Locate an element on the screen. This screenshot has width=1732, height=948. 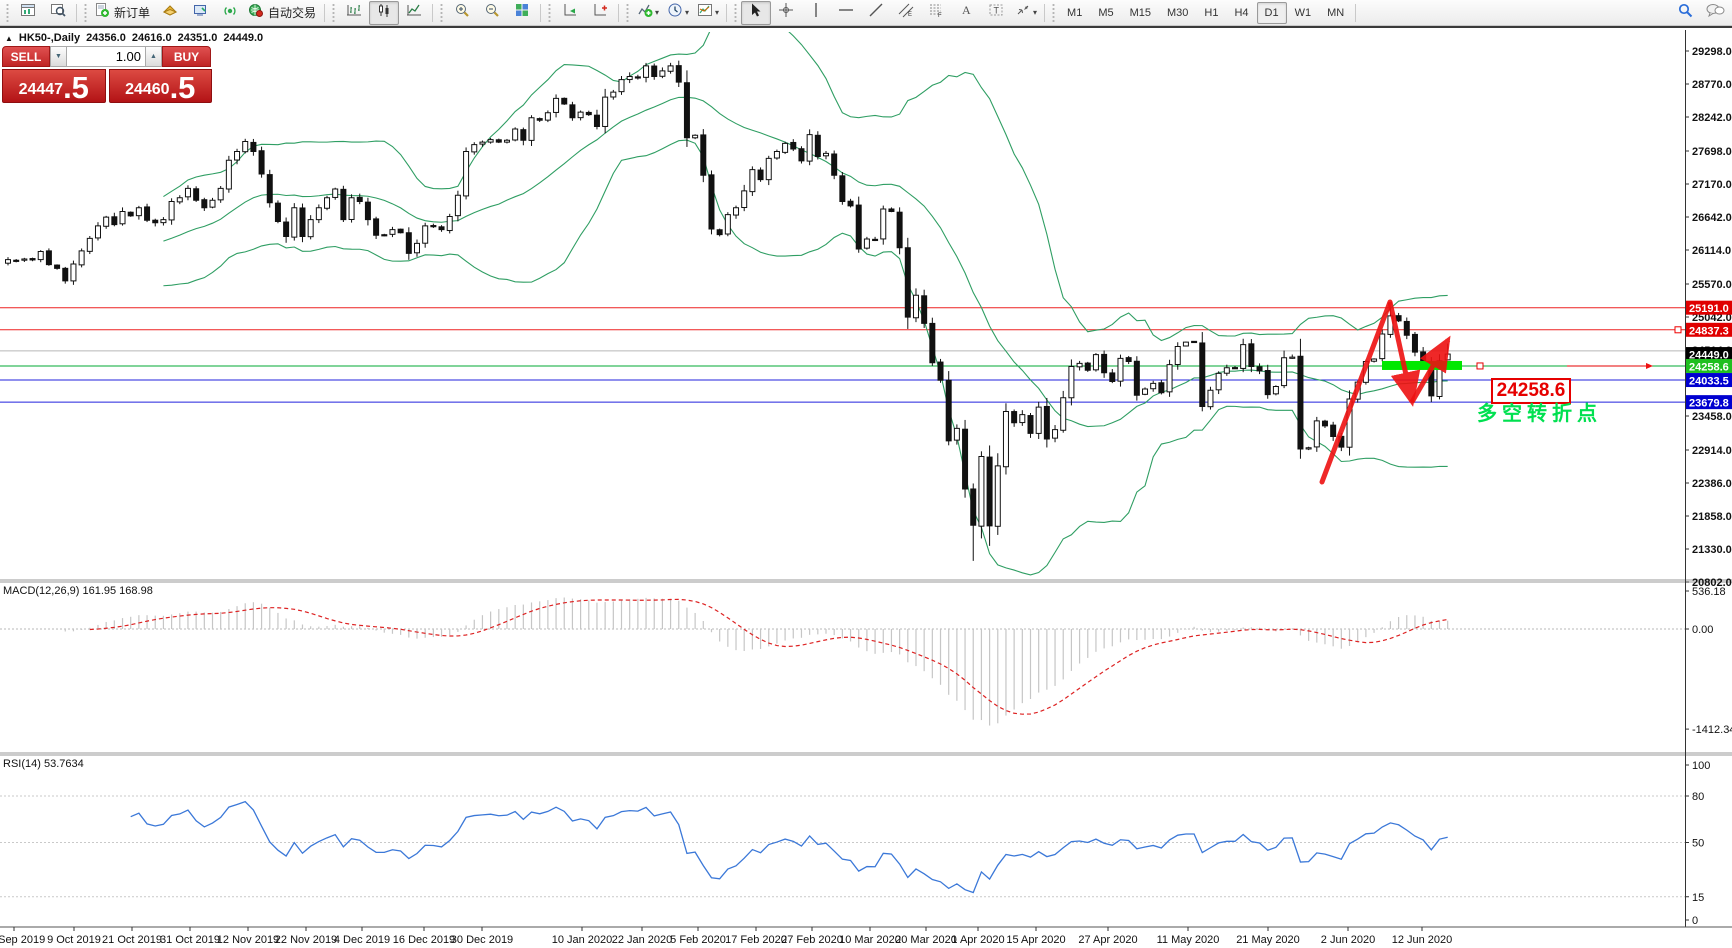
tile-windows-button is located at coordinates (522, 13).